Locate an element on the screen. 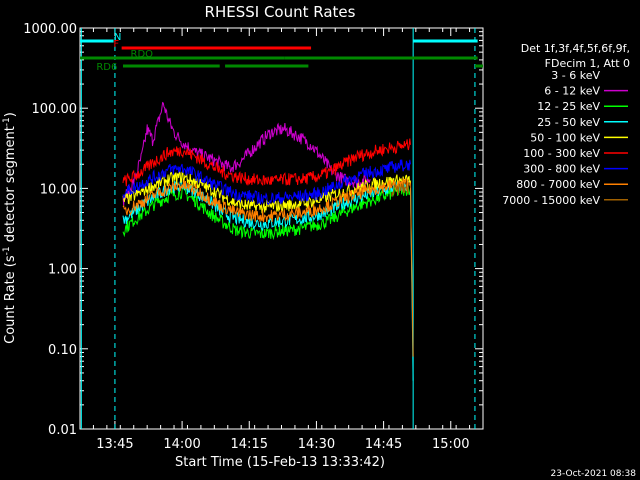  x-tick-label: 14:00 is located at coordinates (181, 444).